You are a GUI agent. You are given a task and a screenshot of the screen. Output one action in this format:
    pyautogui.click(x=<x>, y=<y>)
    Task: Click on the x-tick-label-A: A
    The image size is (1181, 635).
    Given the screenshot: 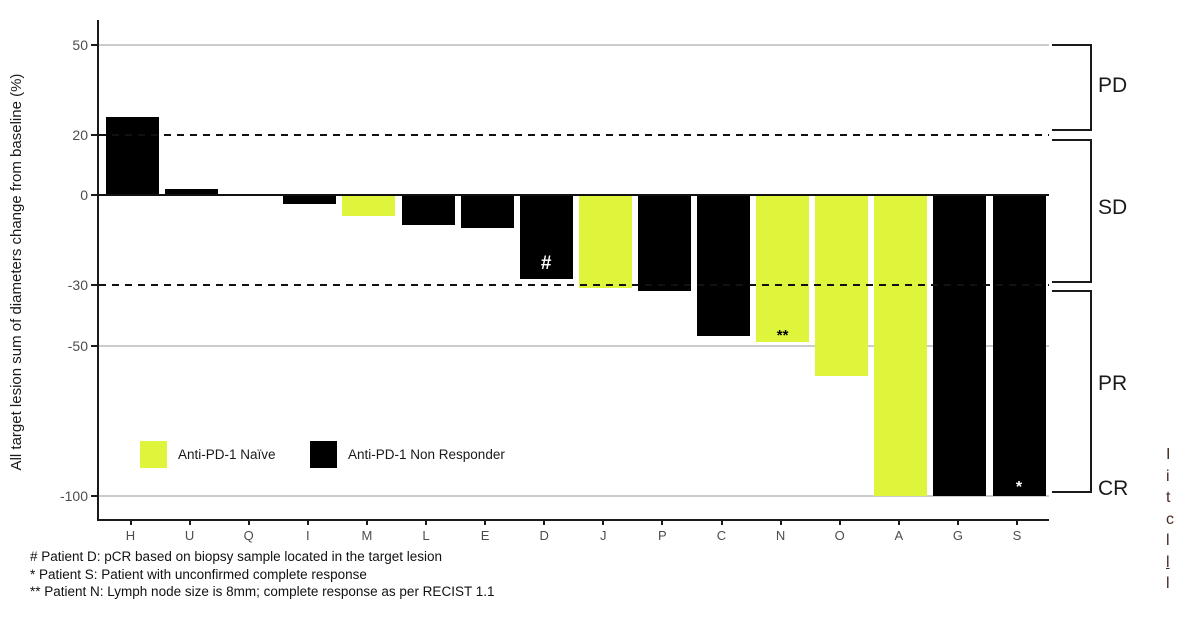 What is the action you would take?
    pyautogui.click(x=899, y=535)
    